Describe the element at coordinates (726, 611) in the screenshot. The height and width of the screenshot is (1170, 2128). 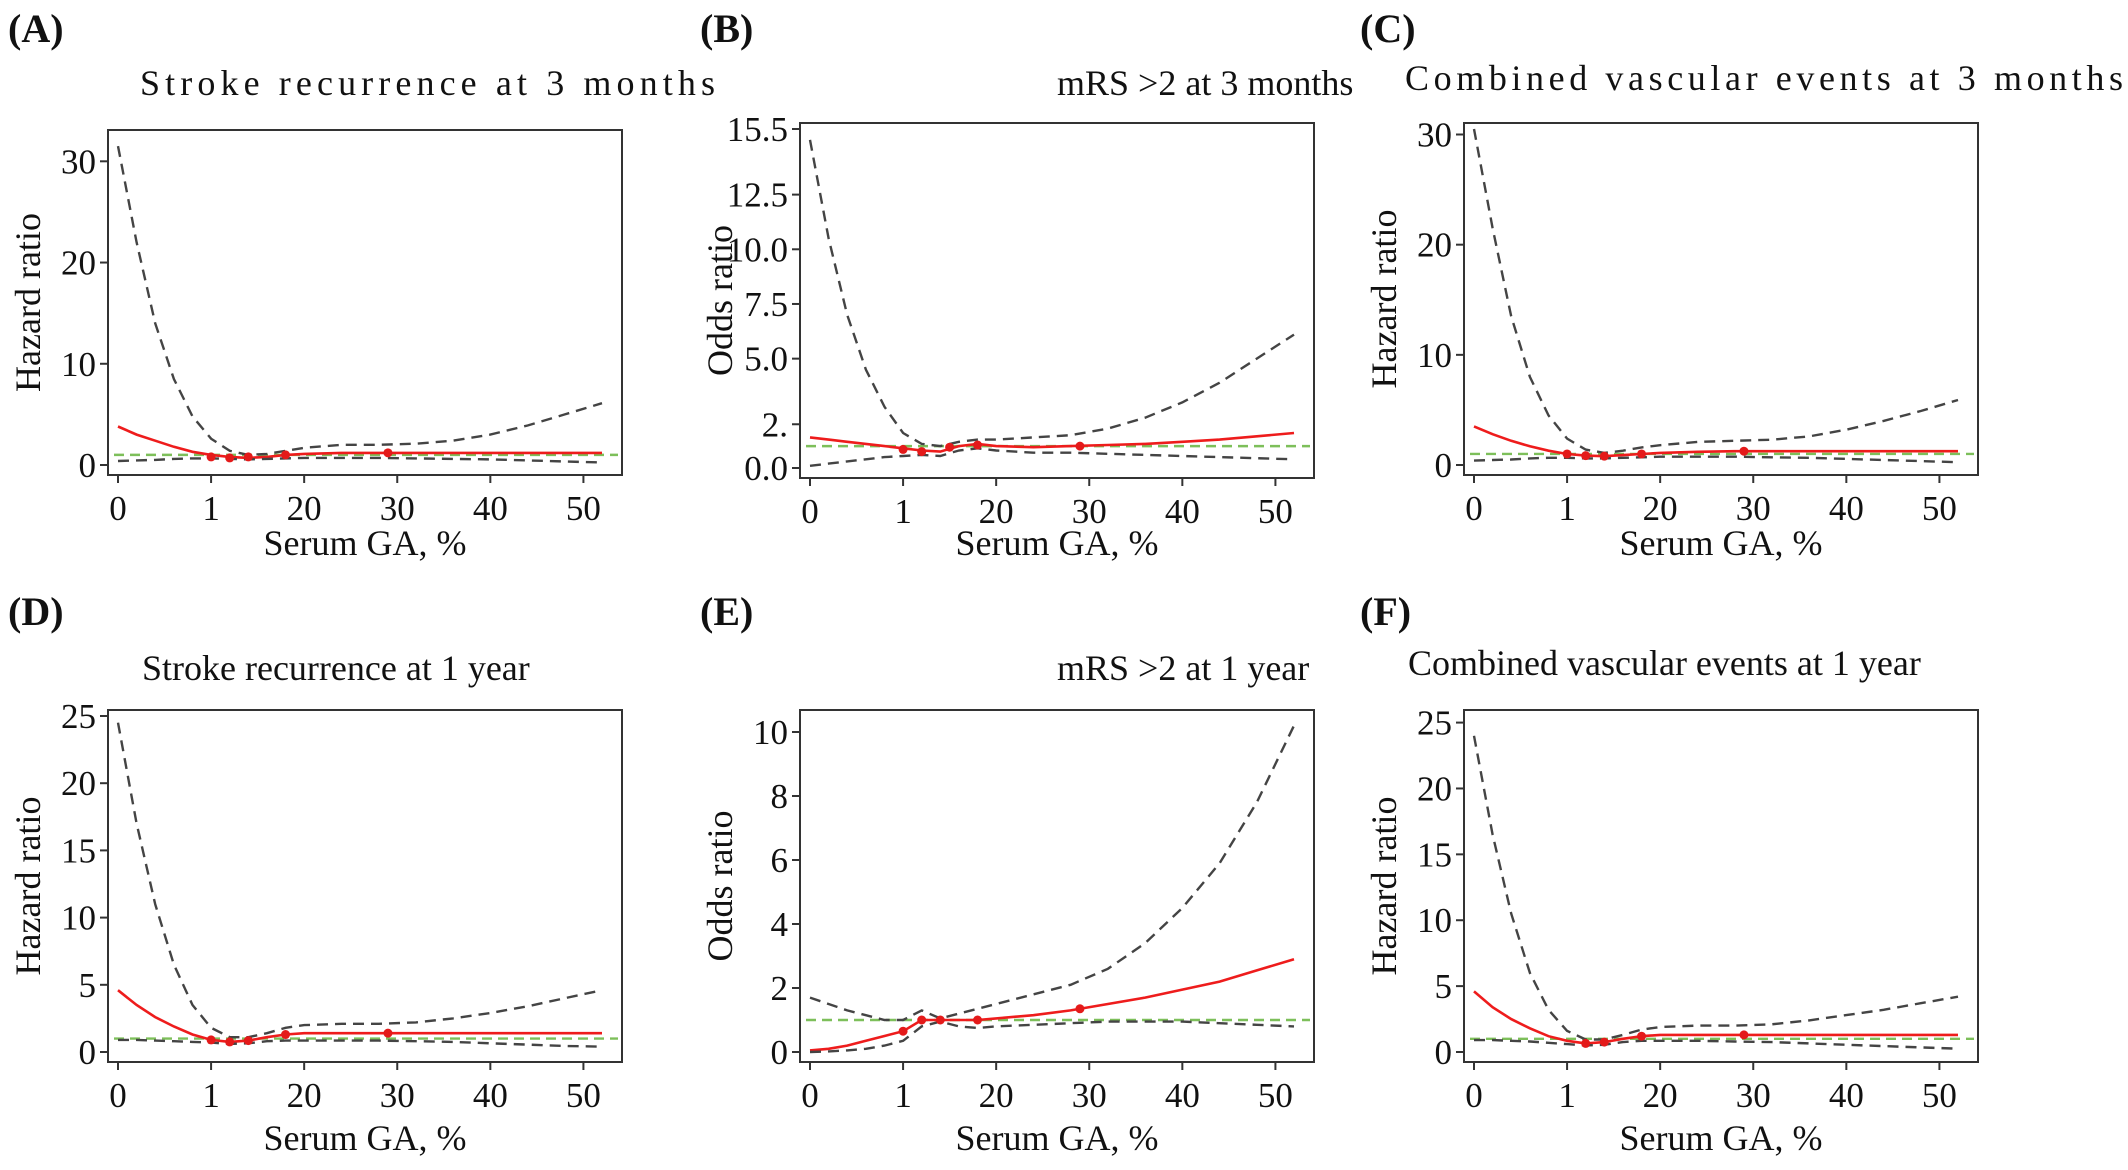
I see `panel-label: (E)` at that location.